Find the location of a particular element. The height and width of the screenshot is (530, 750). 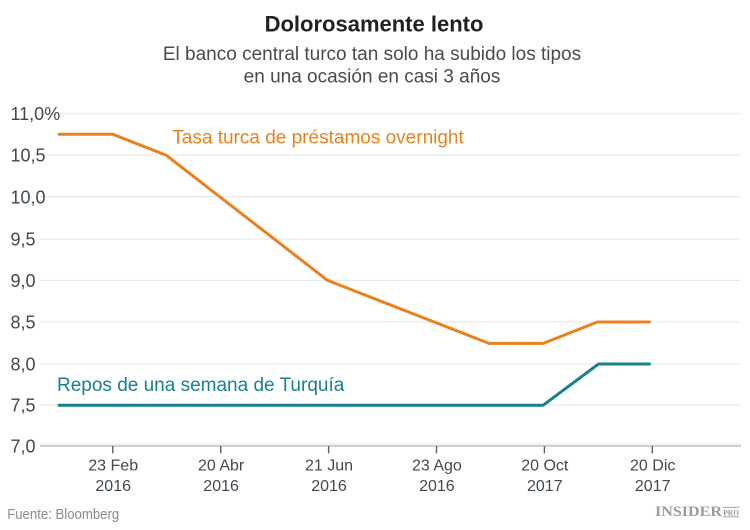

svg-text: 7,0 is located at coordinates (23, 446).